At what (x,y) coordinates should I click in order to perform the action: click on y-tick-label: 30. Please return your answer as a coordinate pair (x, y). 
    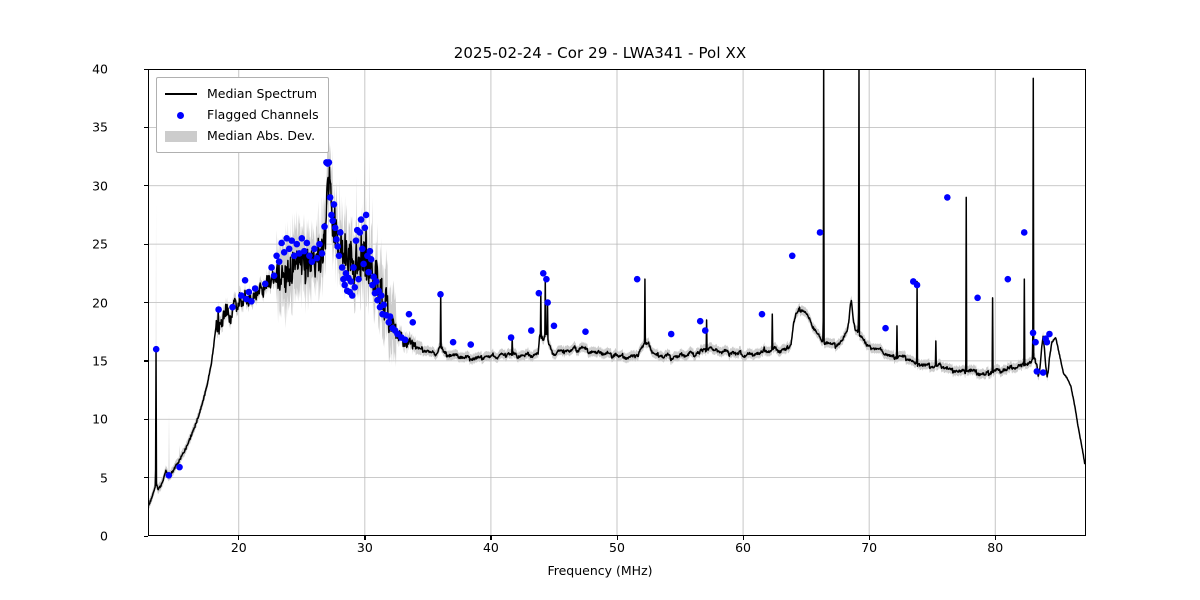
    Looking at the image, I should click on (100, 186).